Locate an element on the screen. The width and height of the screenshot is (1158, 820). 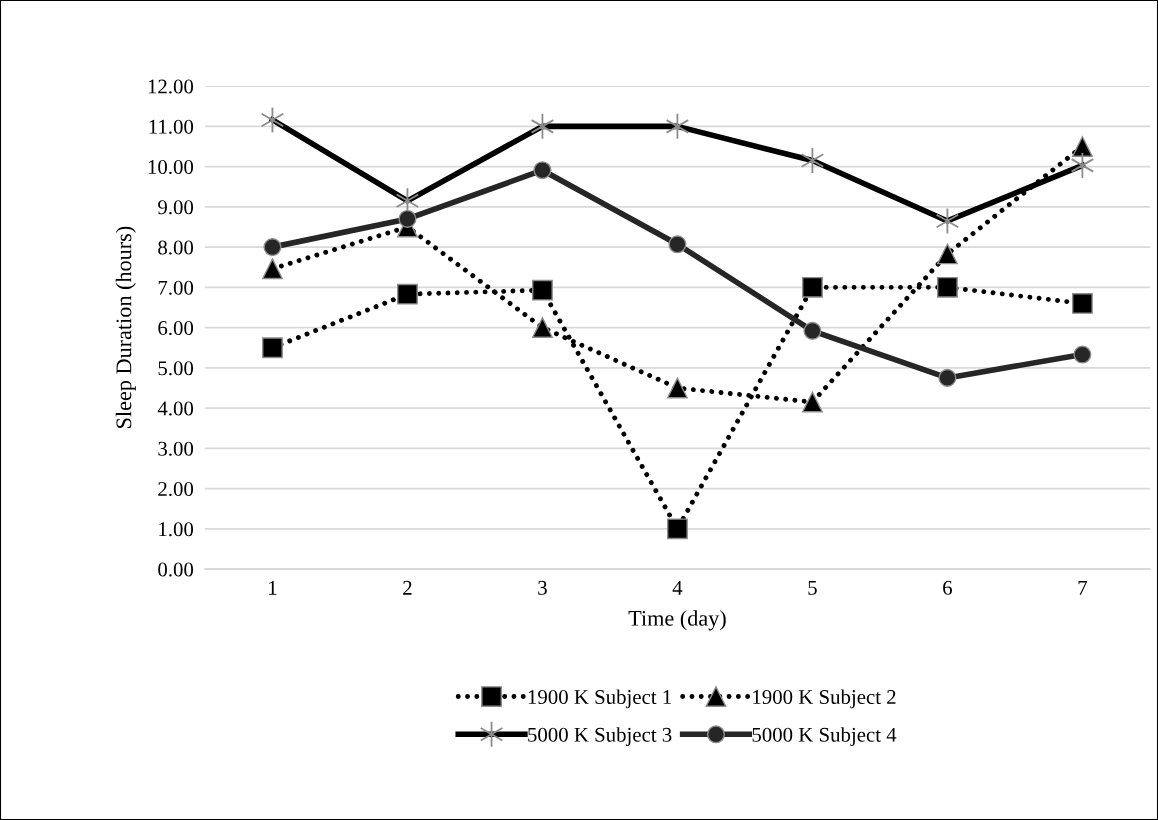
legend-label: 1900 K Subject 1 is located at coordinates (599, 699).